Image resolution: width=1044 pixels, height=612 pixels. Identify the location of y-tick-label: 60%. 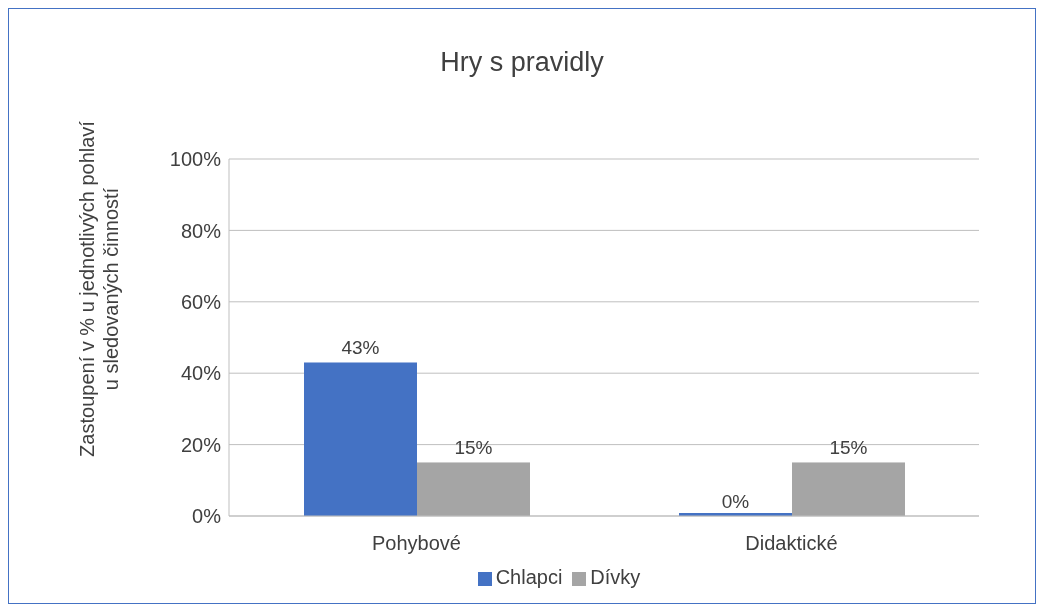
(201, 301).